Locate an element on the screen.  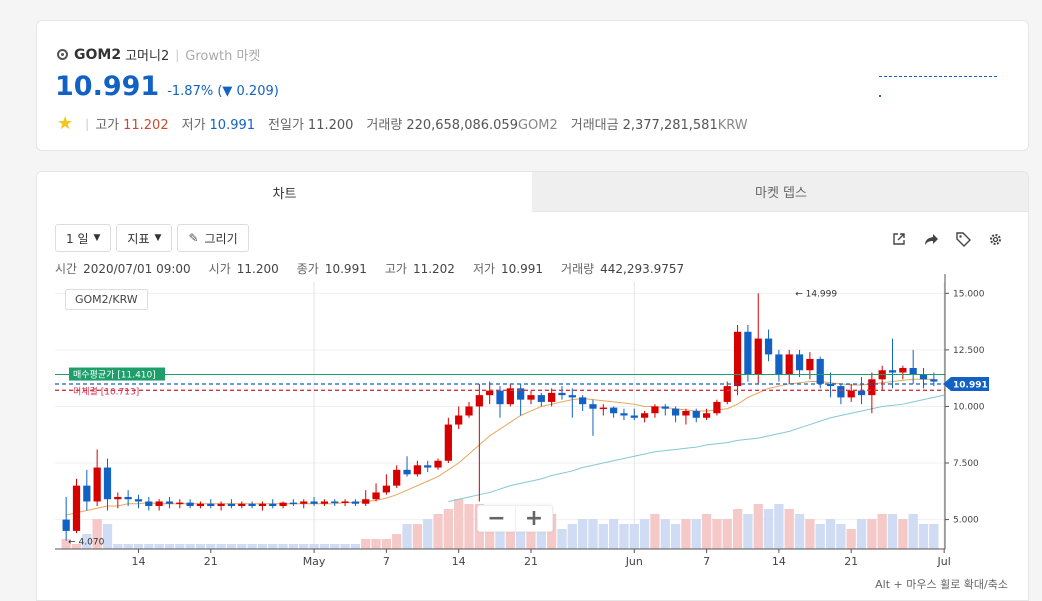
period-label: 1 일 is located at coordinates (77, 238).